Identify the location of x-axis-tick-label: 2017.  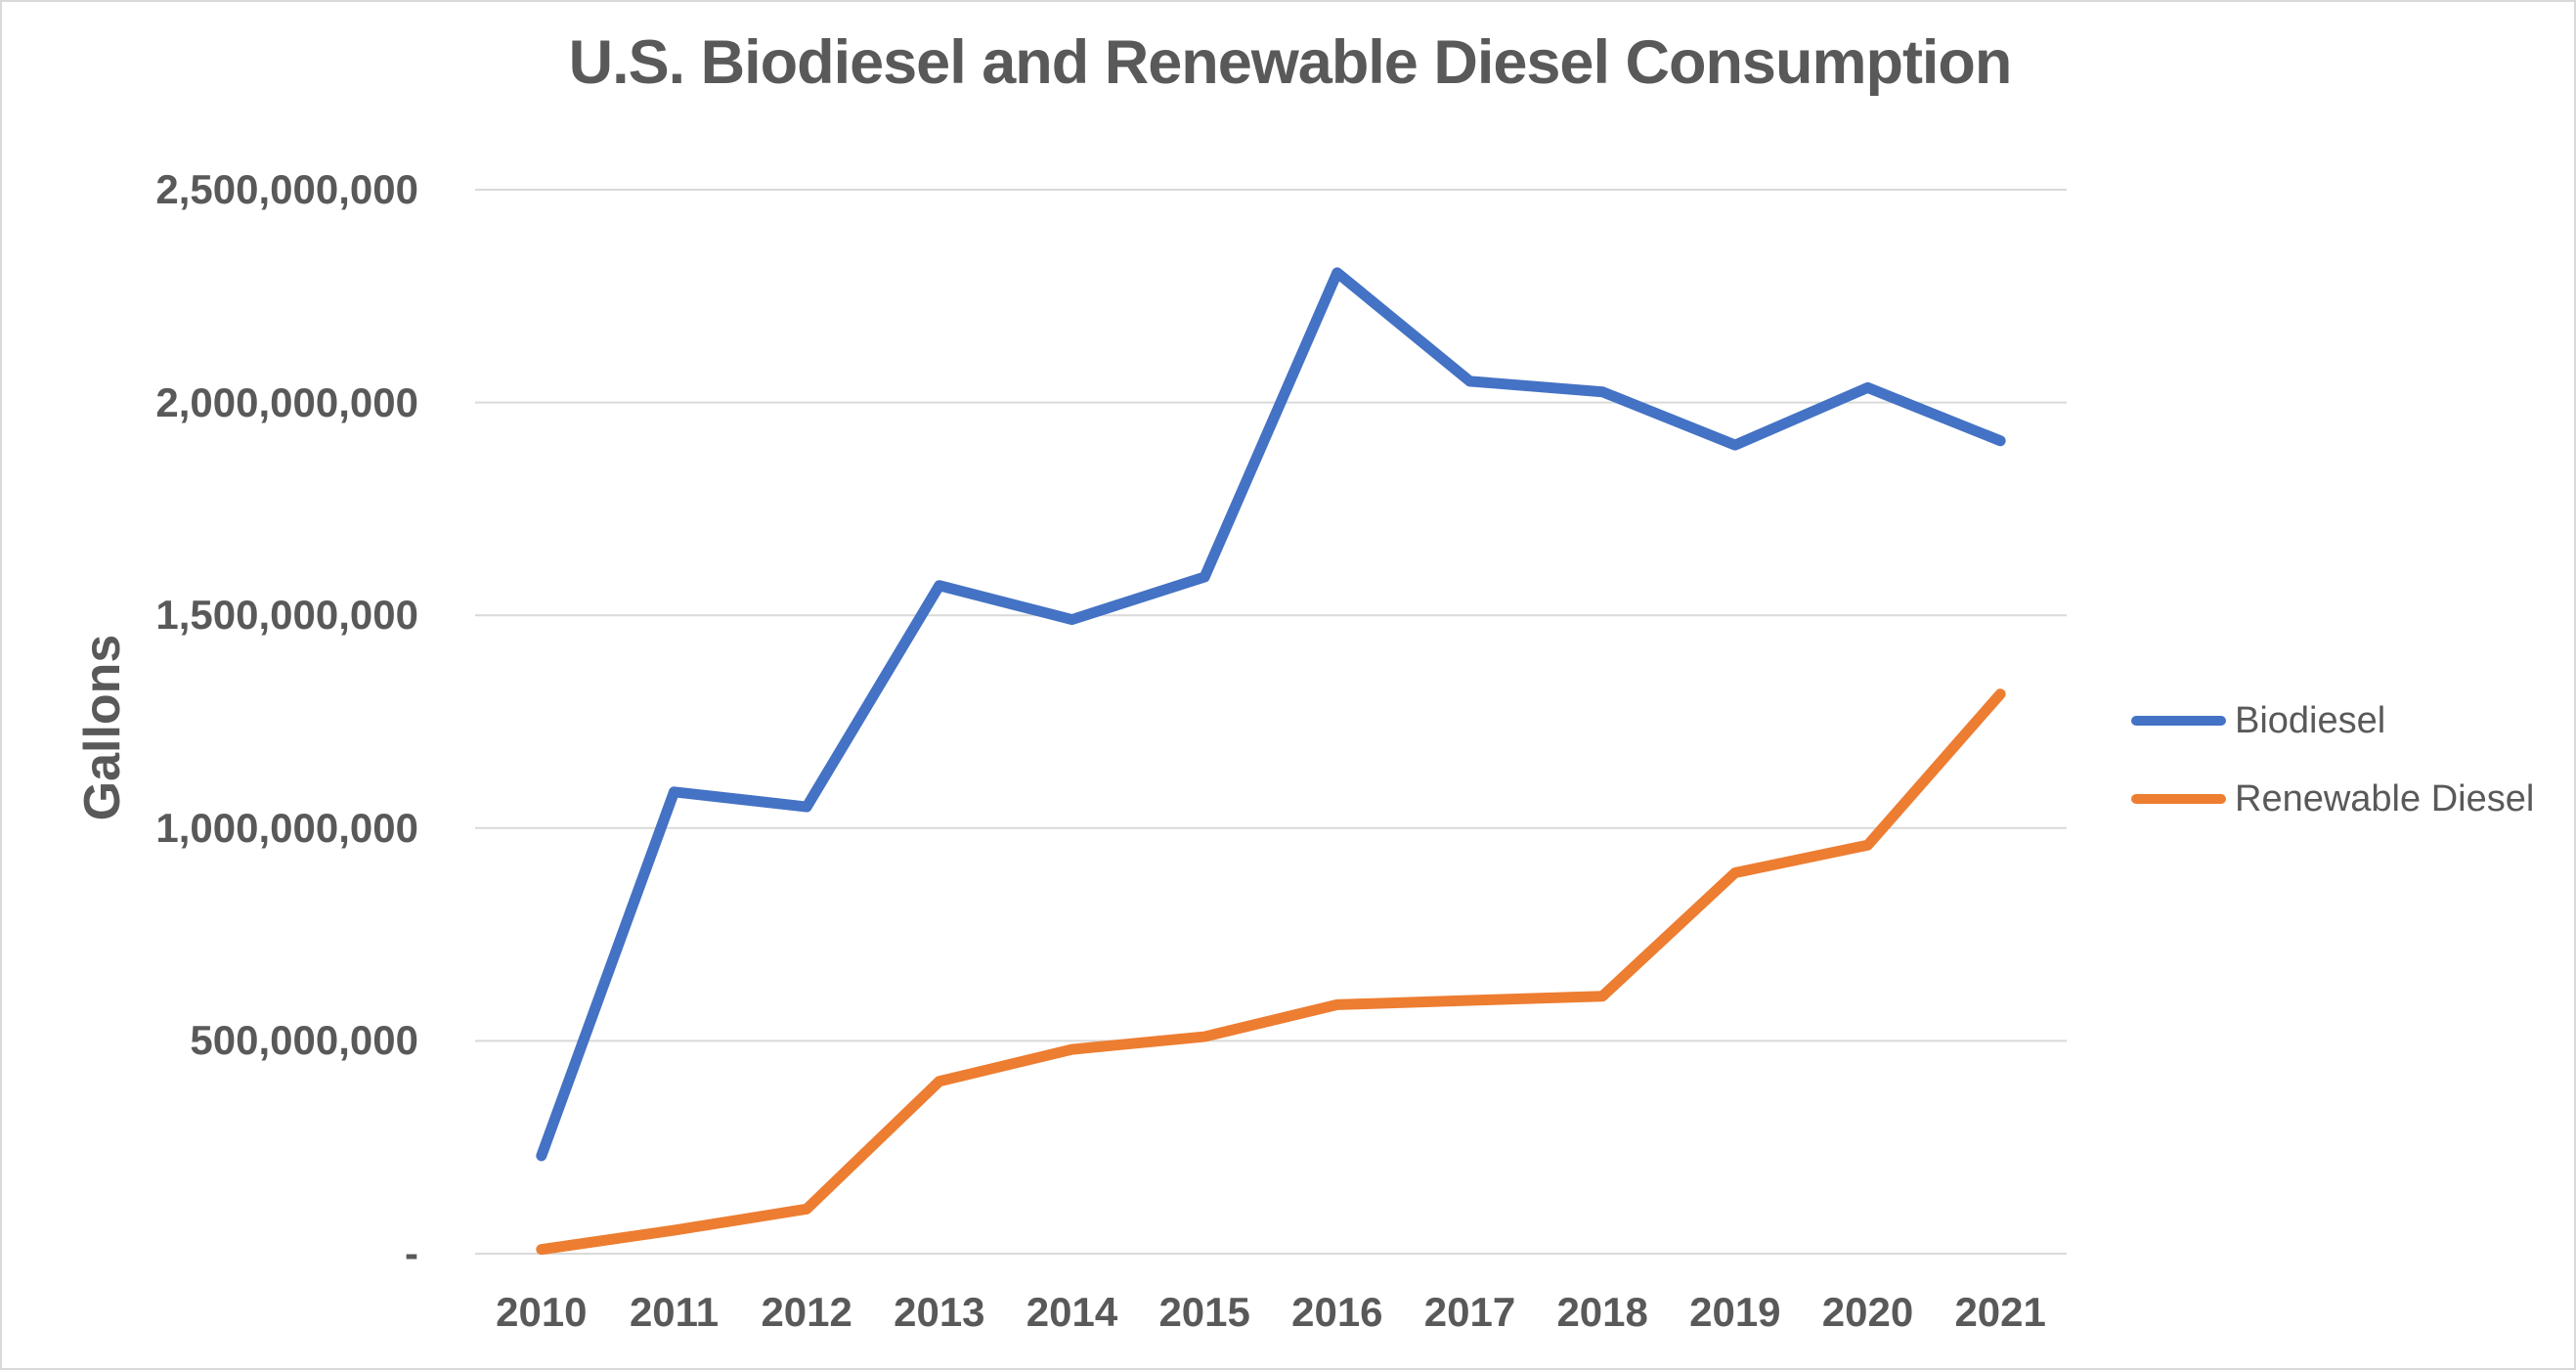
(1469, 1312).